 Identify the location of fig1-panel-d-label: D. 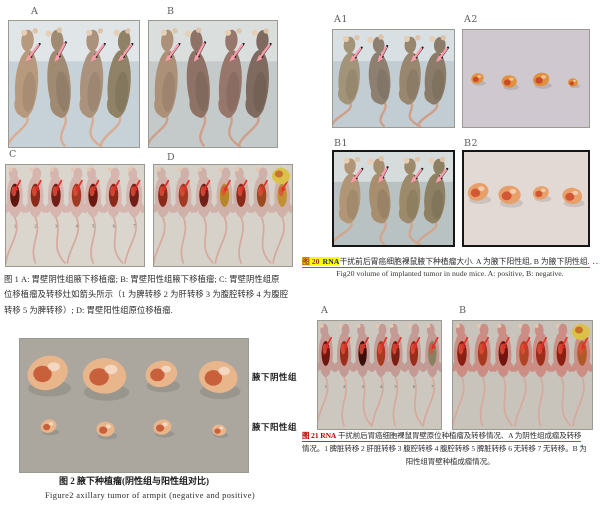
(171, 157).